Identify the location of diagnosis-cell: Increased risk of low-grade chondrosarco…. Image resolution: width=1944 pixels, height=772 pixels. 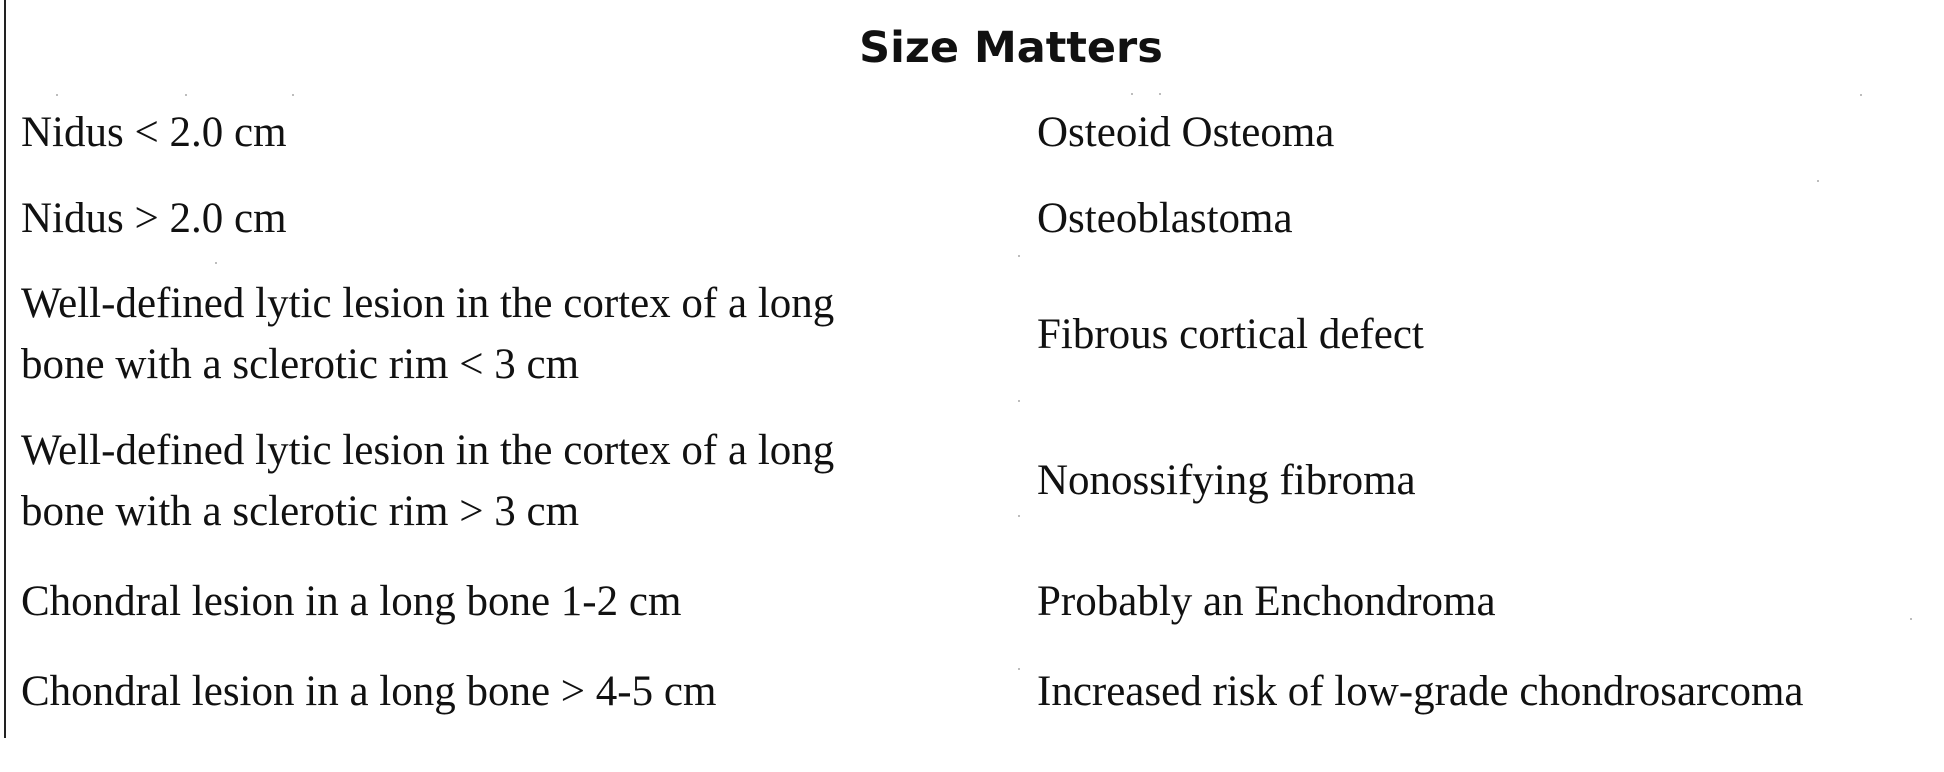
(1420, 691).